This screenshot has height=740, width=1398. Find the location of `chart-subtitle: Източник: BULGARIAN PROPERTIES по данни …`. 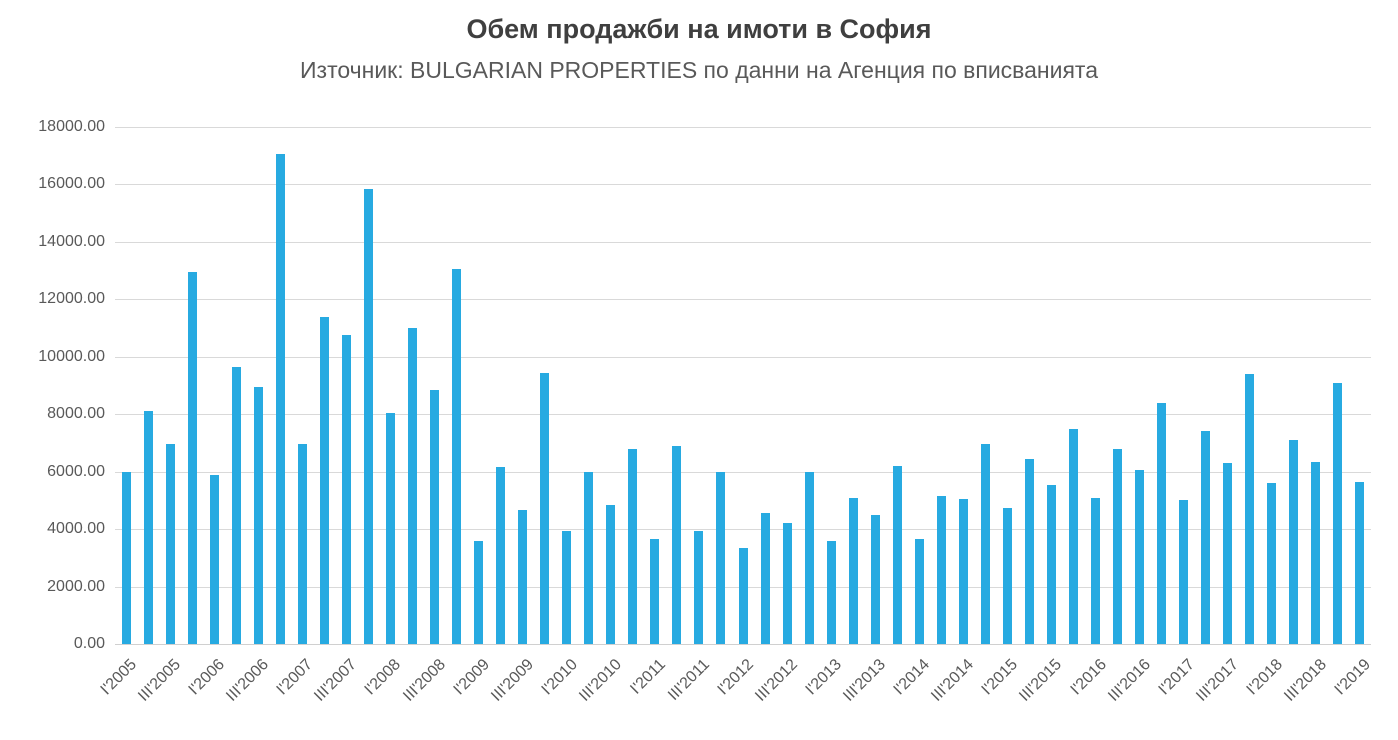

chart-subtitle: Източник: BULGARIAN PROPERTIES по данни … is located at coordinates (699, 70).